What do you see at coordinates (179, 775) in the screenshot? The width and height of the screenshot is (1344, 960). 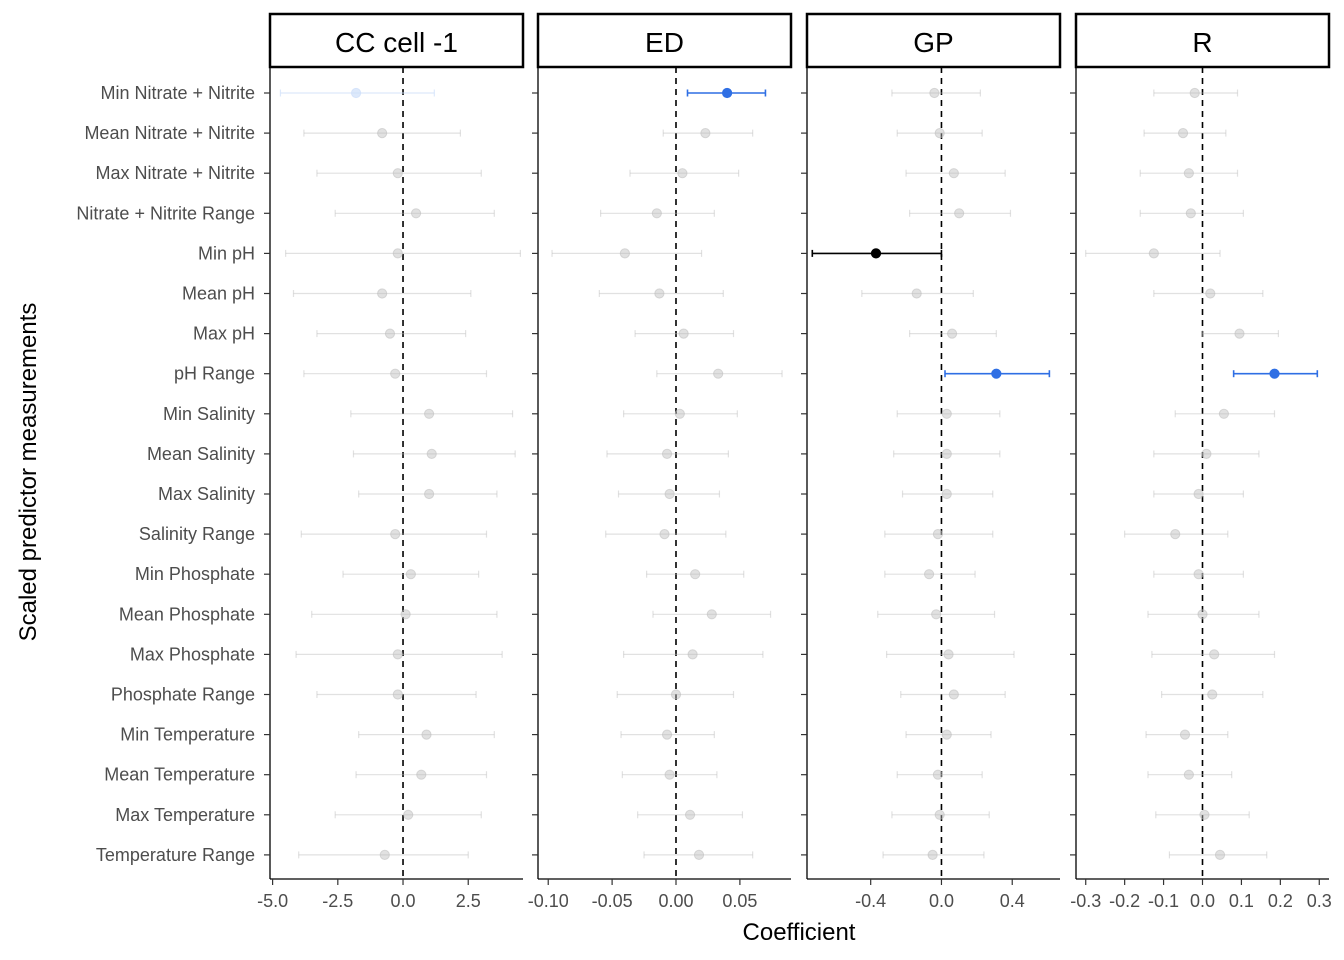 I see `y-tick-label: Mean Temperature` at bounding box center [179, 775].